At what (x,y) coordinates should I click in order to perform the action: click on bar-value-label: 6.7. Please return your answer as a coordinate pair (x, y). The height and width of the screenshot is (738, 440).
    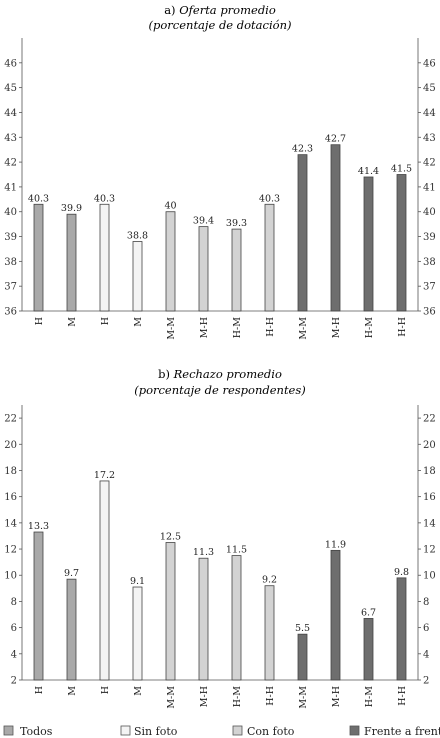
    Looking at the image, I should click on (368, 612).